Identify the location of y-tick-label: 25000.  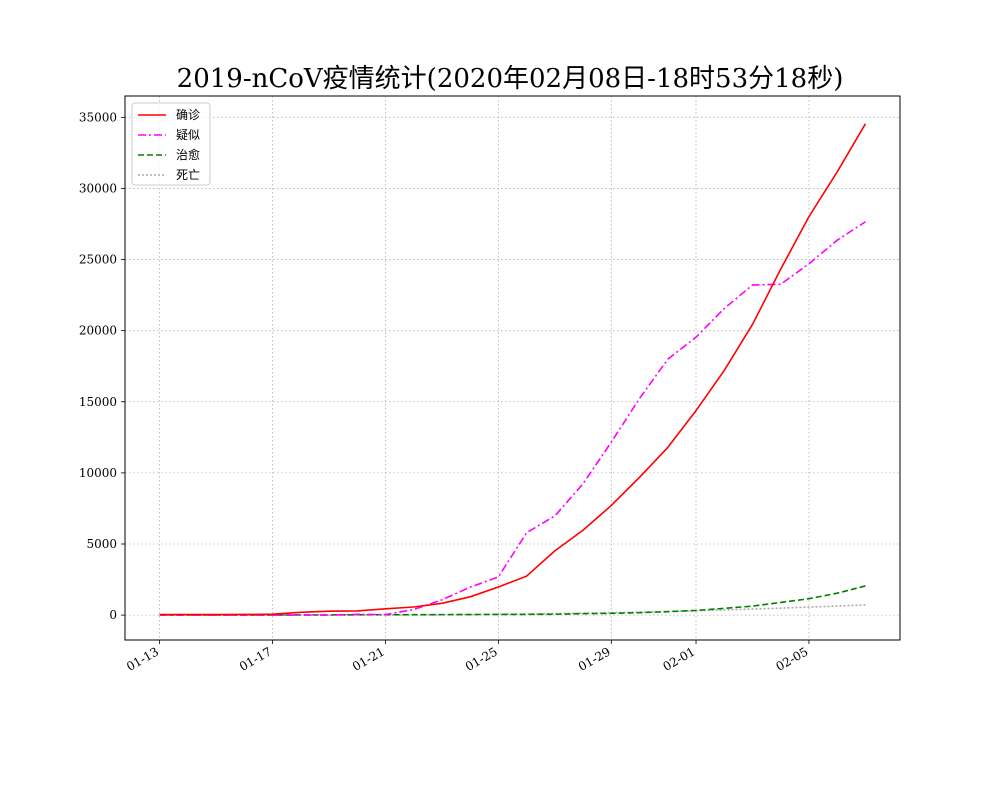
(98, 260).